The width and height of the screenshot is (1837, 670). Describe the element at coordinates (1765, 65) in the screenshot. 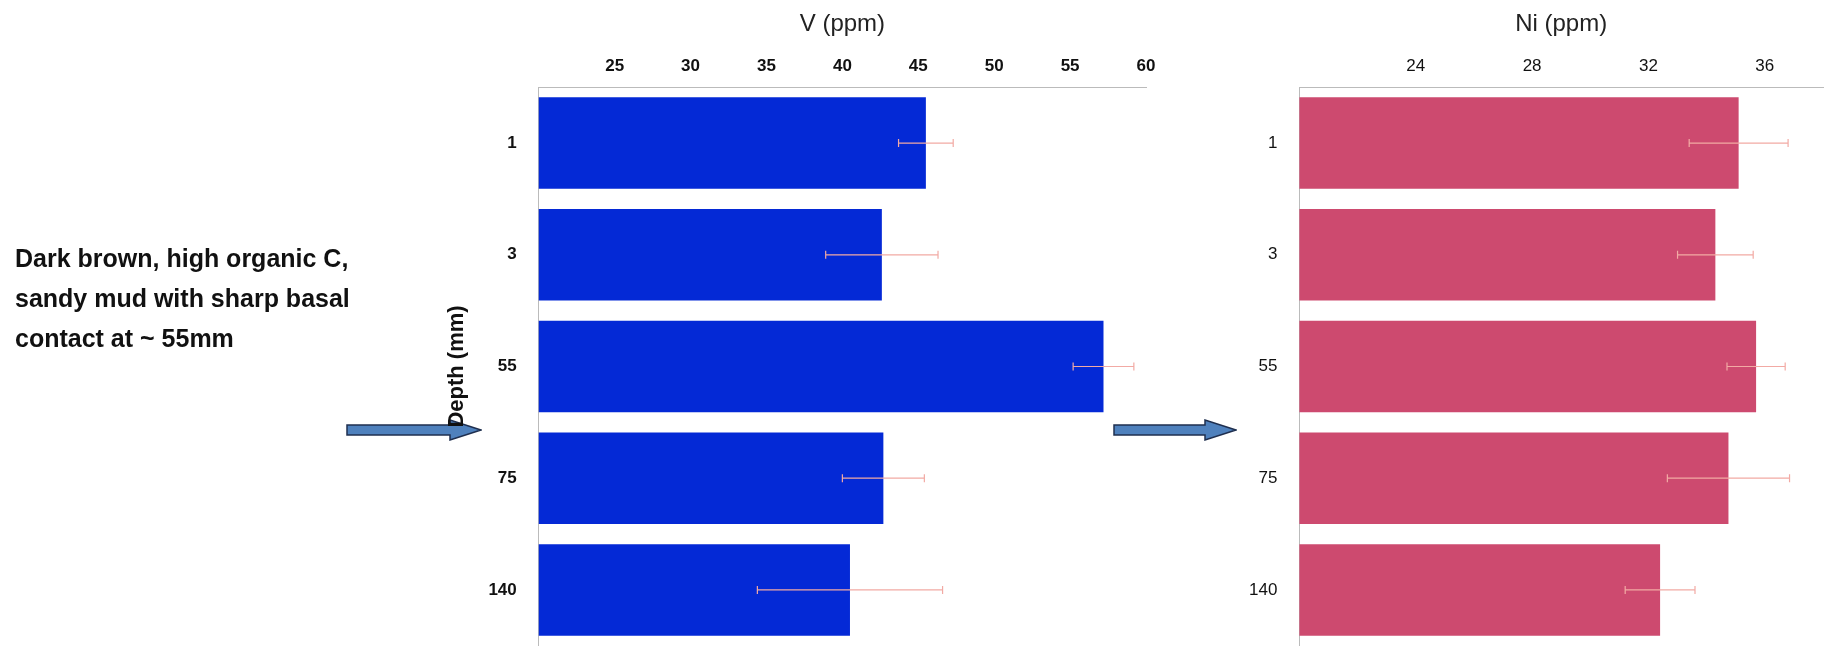

I see `x-tick-label: 36` at that location.